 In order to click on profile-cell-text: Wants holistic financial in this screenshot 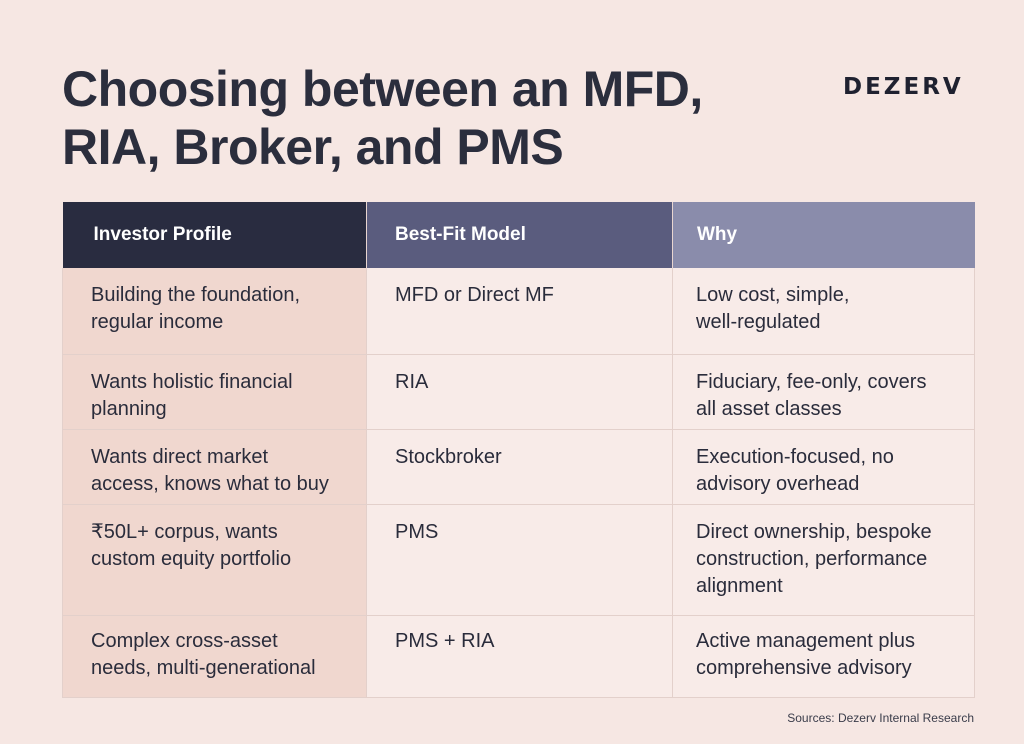, I will do `click(192, 382)`.